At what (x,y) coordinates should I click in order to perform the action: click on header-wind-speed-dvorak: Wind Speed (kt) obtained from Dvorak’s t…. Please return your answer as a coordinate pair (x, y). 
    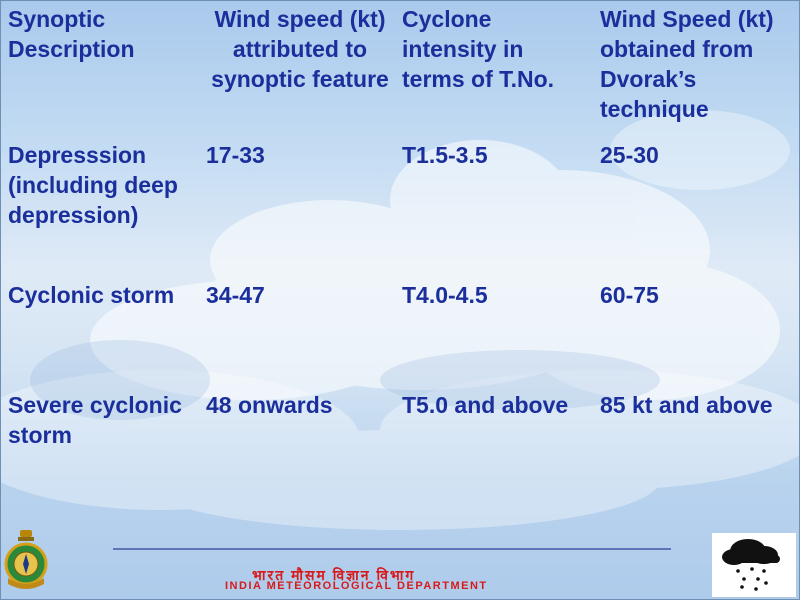
    Looking at the image, I should click on (687, 64).